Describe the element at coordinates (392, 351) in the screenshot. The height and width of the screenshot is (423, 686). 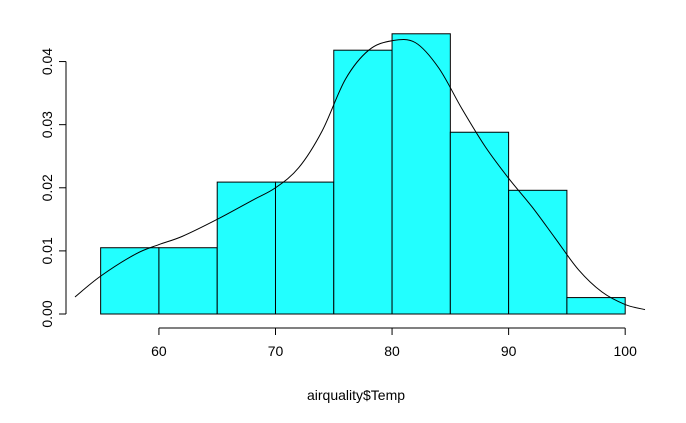
I see `x-tick-label-80: 80` at that location.